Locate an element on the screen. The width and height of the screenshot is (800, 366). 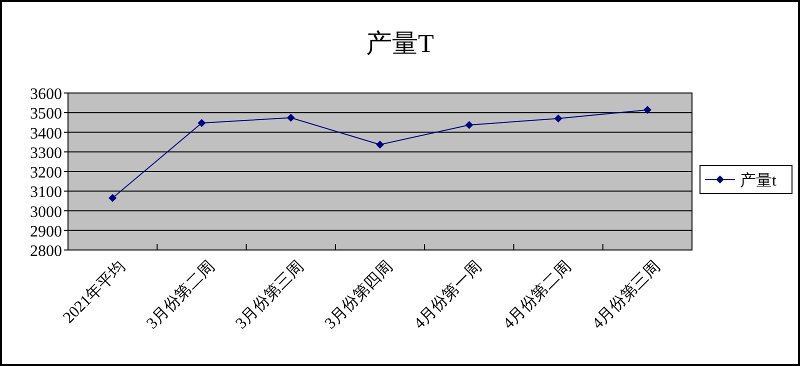
y-tick-label: 3000 is located at coordinates (46, 212).